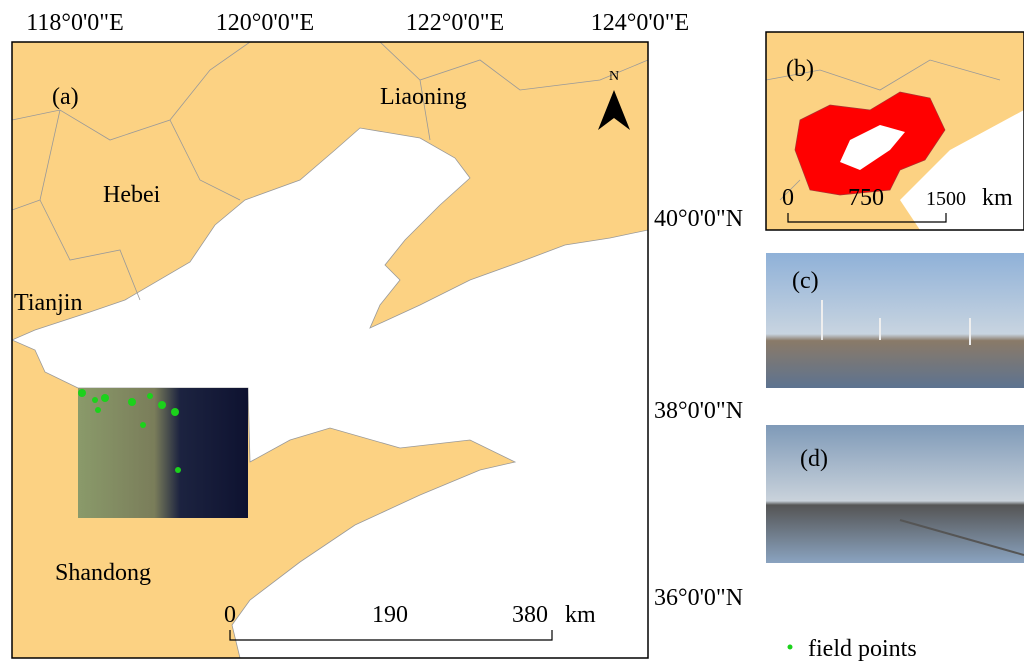 The width and height of the screenshot is (1024, 661). Describe the element at coordinates (814, 459) in the screenshot. I see `panel-label: (d)` at that location.